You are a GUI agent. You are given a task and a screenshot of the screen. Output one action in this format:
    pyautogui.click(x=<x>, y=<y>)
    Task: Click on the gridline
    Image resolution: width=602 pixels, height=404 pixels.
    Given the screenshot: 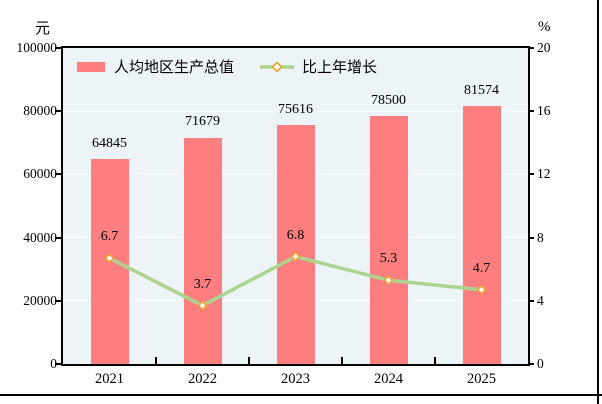 What is the action you would take?
    pyautogui.click(x=295, y=111)
    